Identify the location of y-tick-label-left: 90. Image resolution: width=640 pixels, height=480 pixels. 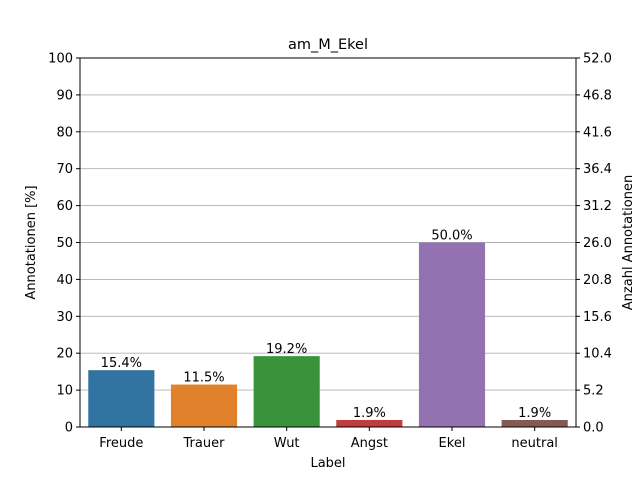
(64, 95).